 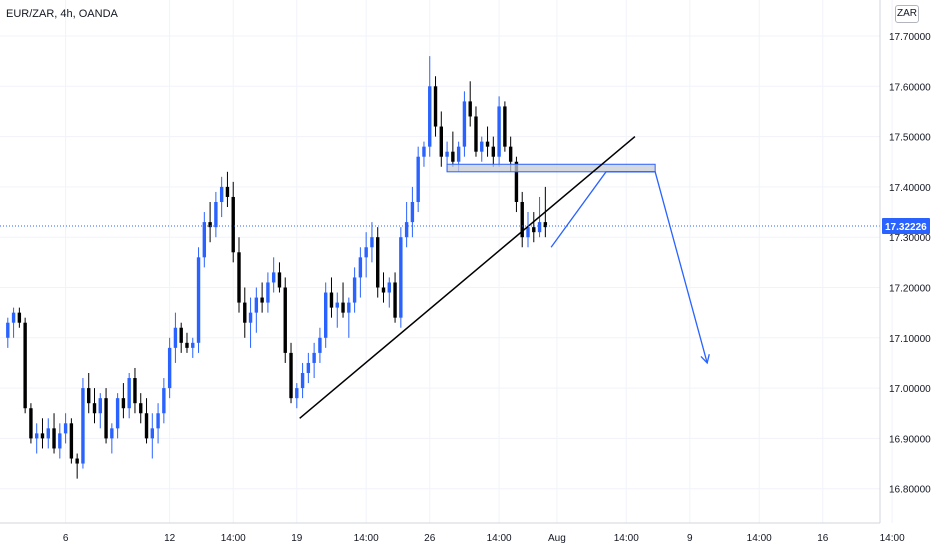 What do you see at coordinates (551, 168) in the screenshot?
I see `resistance-zone` at bounding box center [551, 168].